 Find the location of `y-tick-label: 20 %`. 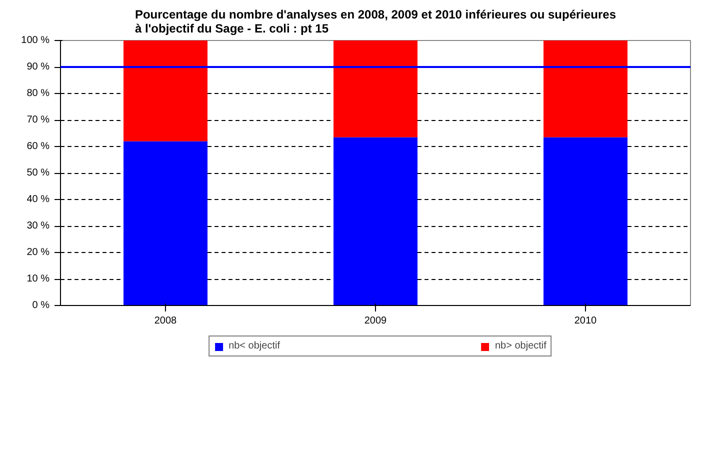

y-tick-label: 20 % is located at coordinates (38, 252).